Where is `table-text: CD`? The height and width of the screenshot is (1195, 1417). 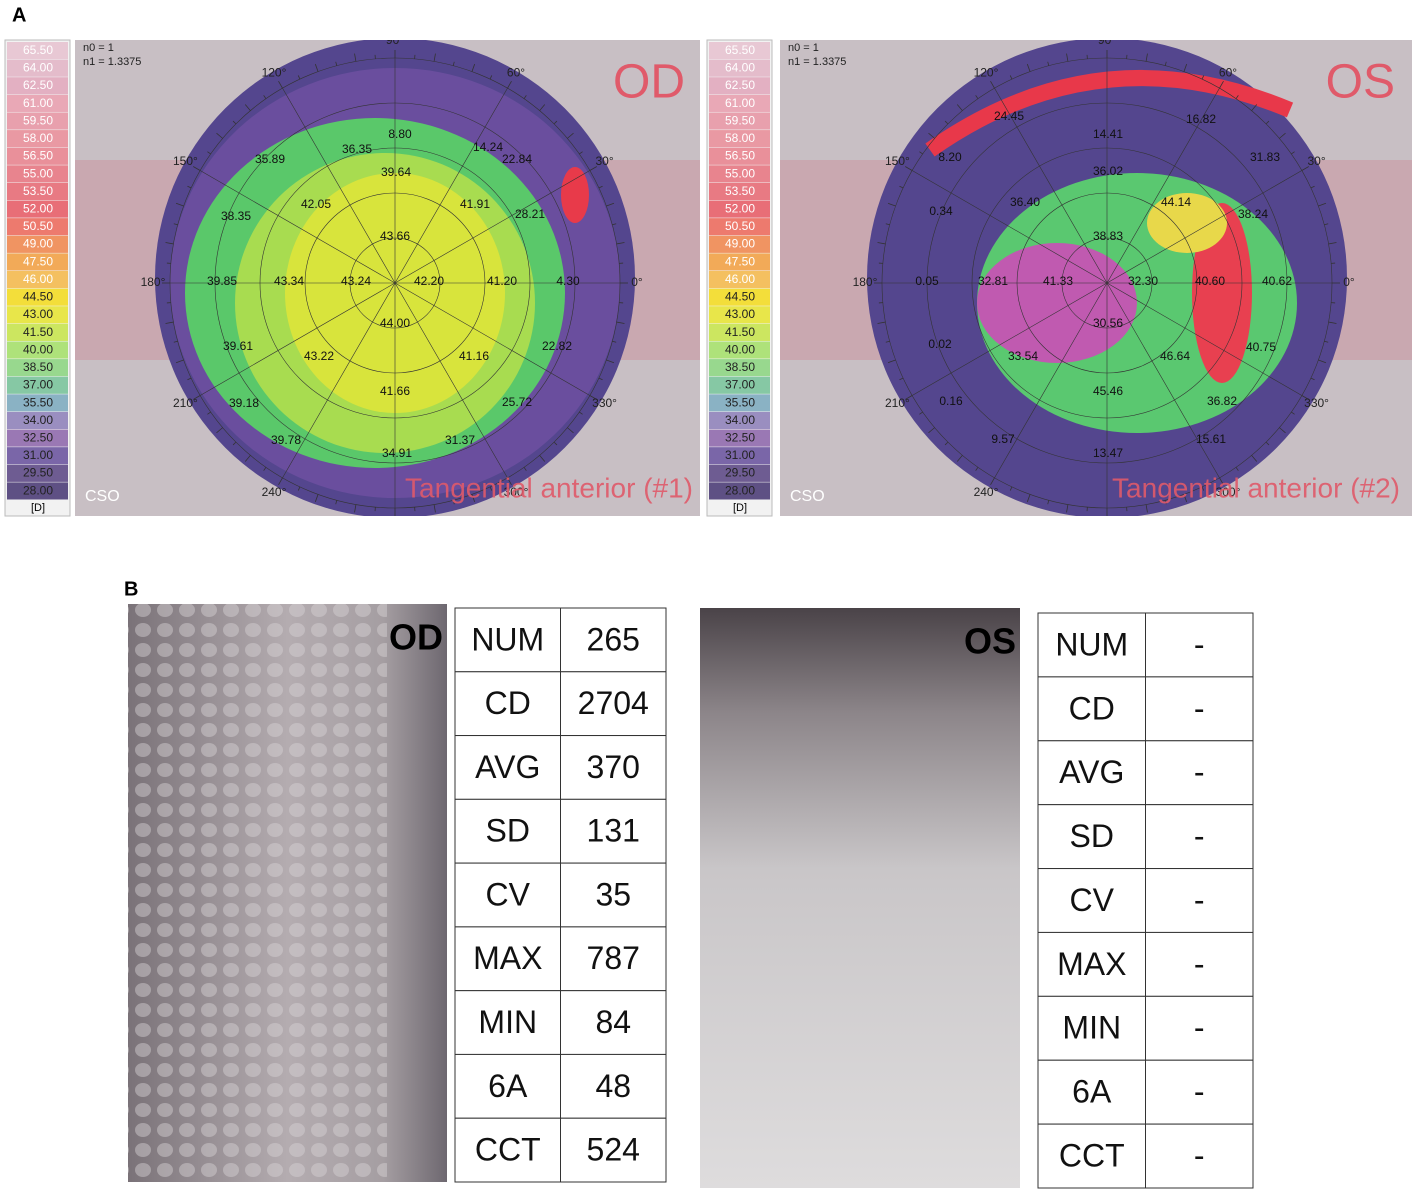 table-text: CD is located at coordinates (508, 703).